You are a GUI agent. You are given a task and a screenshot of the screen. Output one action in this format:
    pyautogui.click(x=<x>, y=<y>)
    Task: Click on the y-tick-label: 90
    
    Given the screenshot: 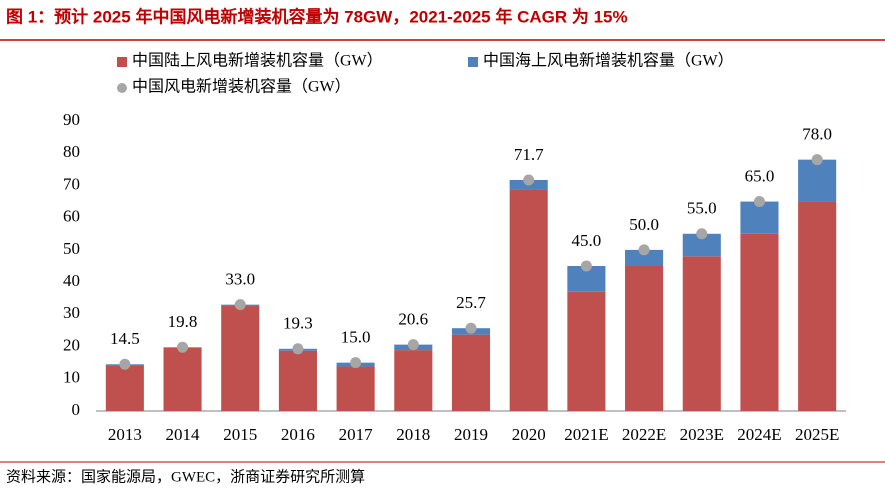 What is the action you would take?
    pyautogui.click(x=71, y=119)
    